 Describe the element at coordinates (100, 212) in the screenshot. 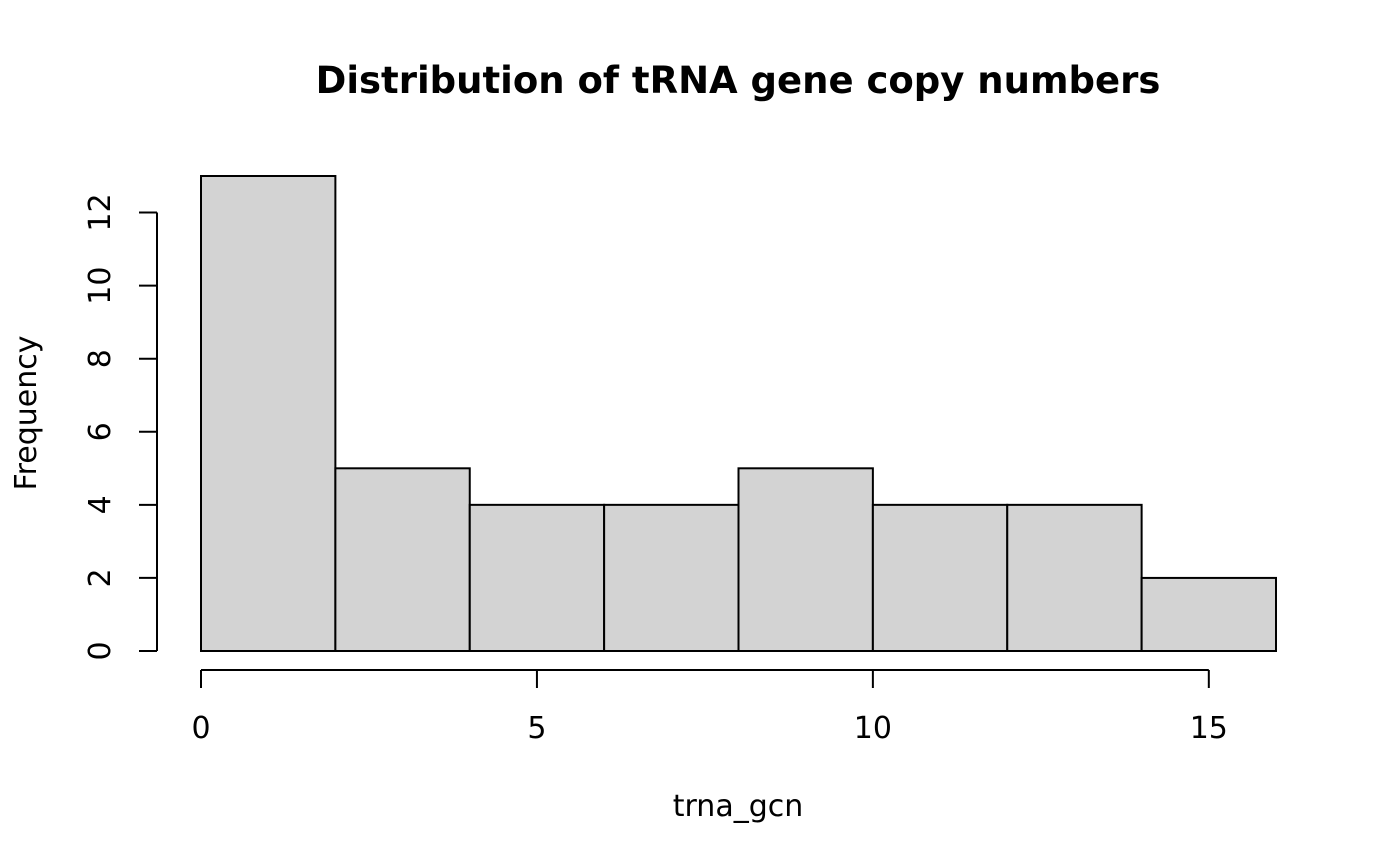

I see `y-tick-label-12: 12` at that location.